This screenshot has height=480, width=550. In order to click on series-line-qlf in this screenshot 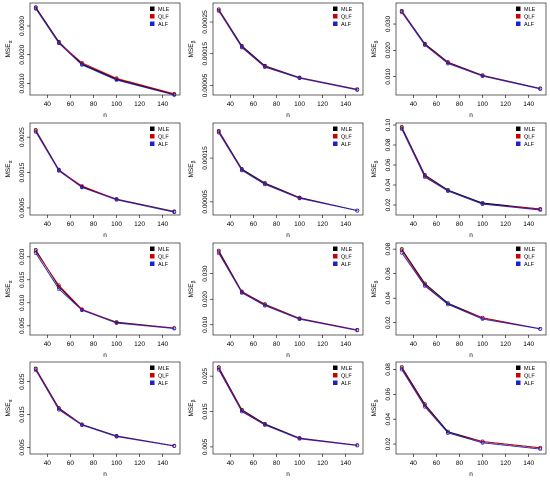, I will do `click(471, 408)`.